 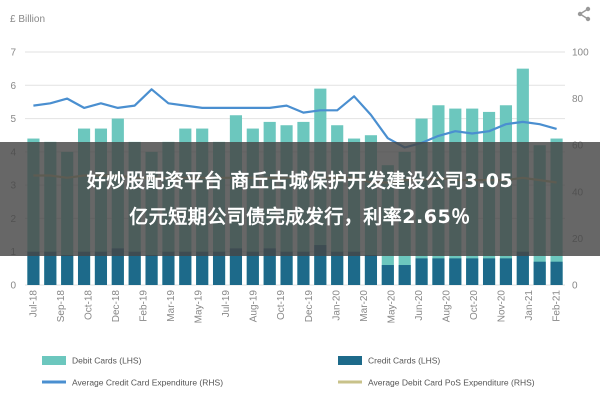 What do you see at coordinates (446, 306) in the screenshot?
I see `x-tick-label: Aug-20` at bounding box center [446, 306].